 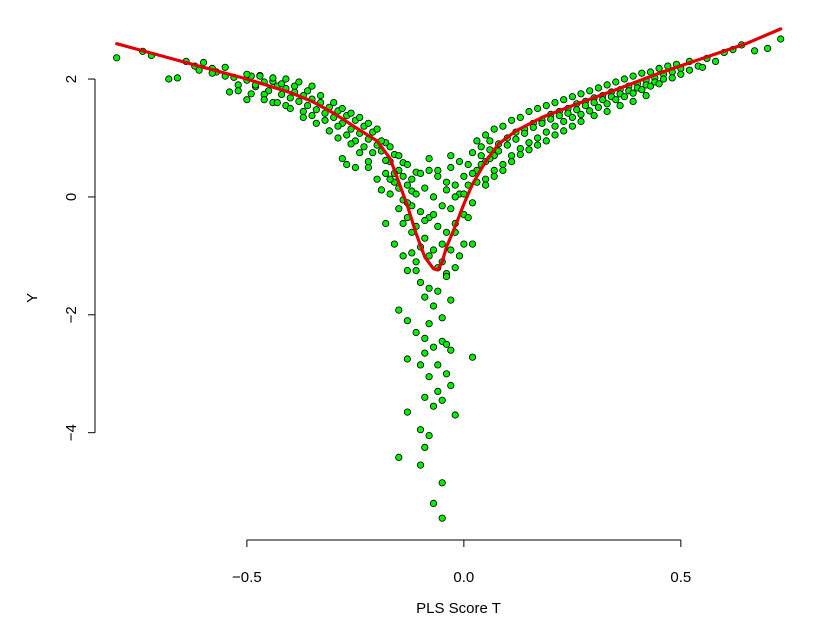 What do you see at coordinates (458, 608) in the screenshot?
I see `x-axis-title: PLS Score T` at bounding box center [458, 608].